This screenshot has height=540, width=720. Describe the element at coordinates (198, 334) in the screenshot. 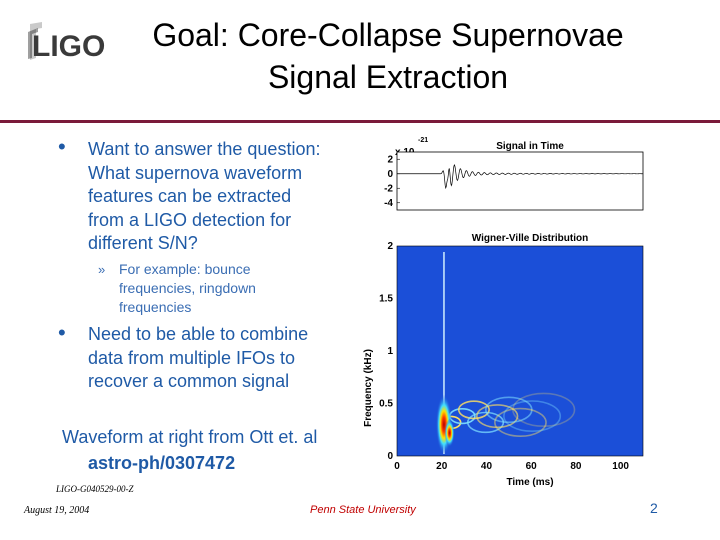

I see `bullet-2-line: Need to be able to combine` at that location.